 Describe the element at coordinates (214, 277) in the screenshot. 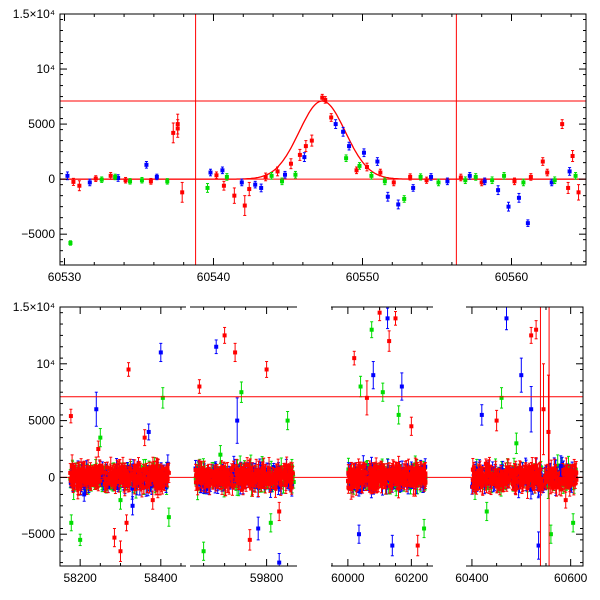

I see `x-tick-label: 60540` at that location.